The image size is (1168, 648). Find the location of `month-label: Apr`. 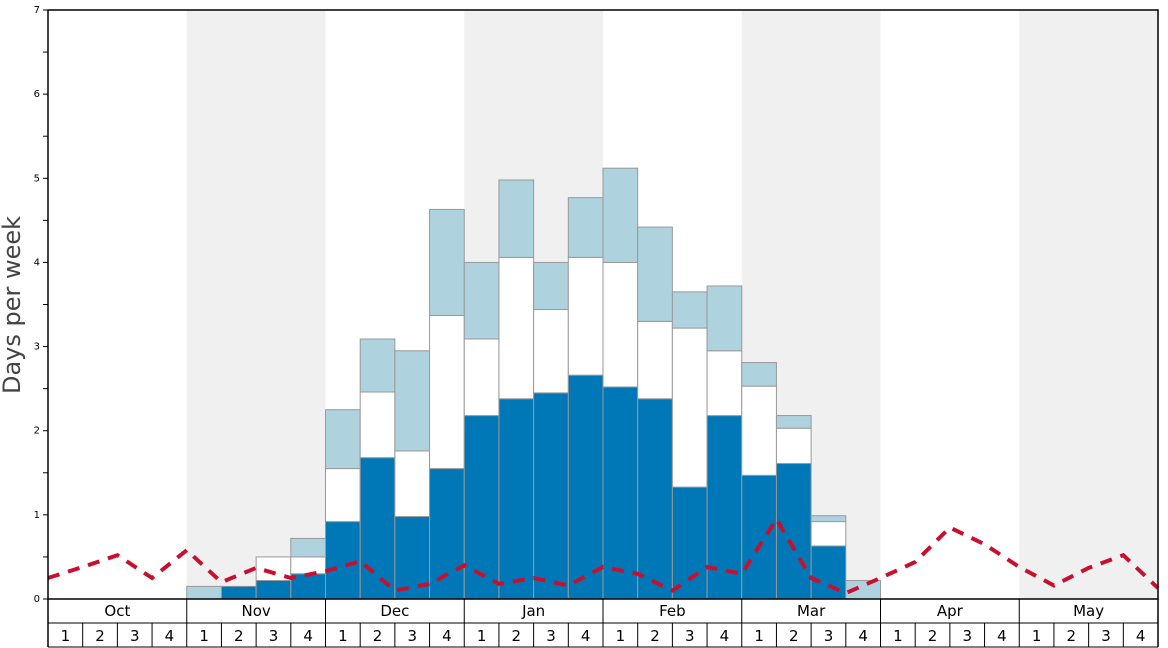

month-label: Apr is located at coordinates (950, 611).